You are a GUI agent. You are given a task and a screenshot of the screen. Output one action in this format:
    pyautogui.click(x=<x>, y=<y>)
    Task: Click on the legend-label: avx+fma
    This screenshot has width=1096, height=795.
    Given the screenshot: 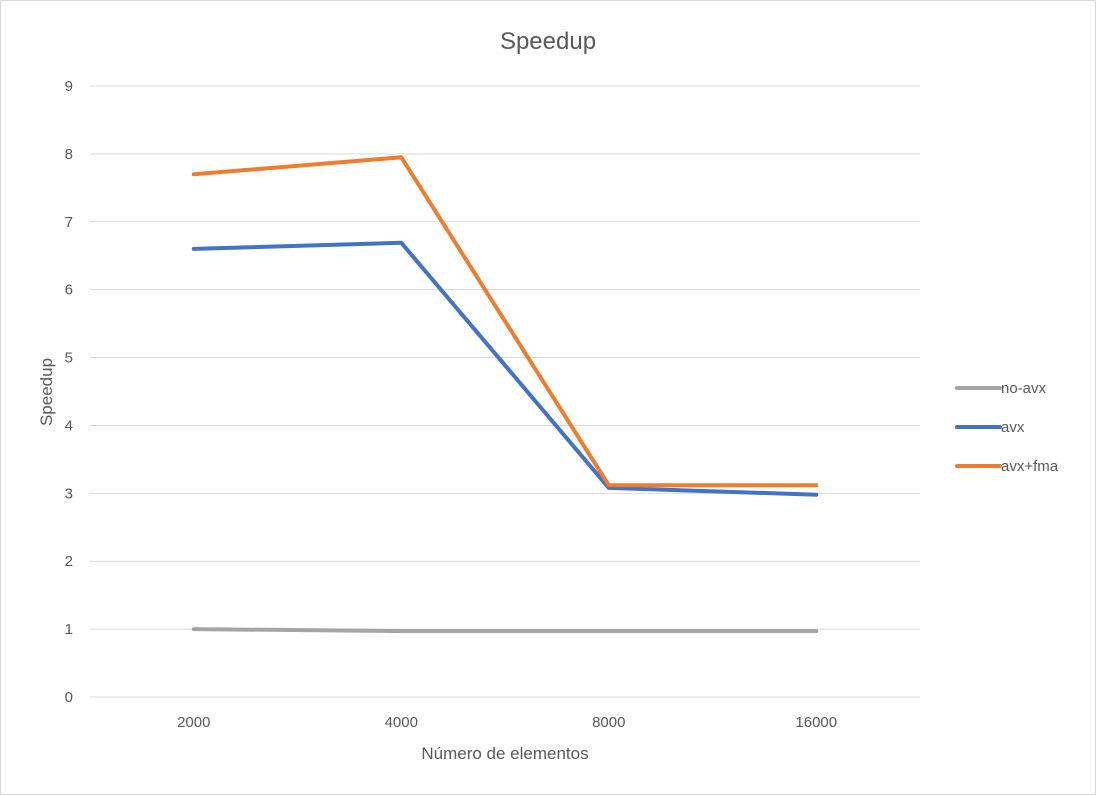 What is the action you would take?
    pyautogui.click(x=1030, y=466)
    